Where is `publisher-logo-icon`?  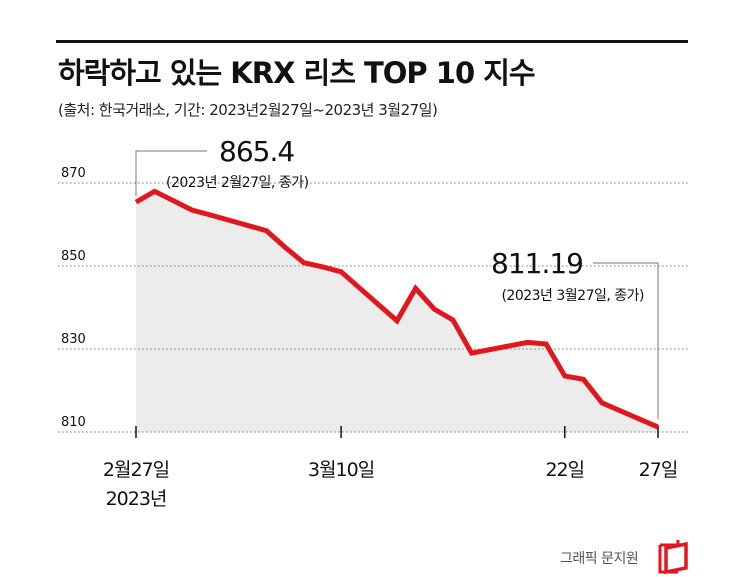
publisher-logo-icon is located at coordinates (673, 557).